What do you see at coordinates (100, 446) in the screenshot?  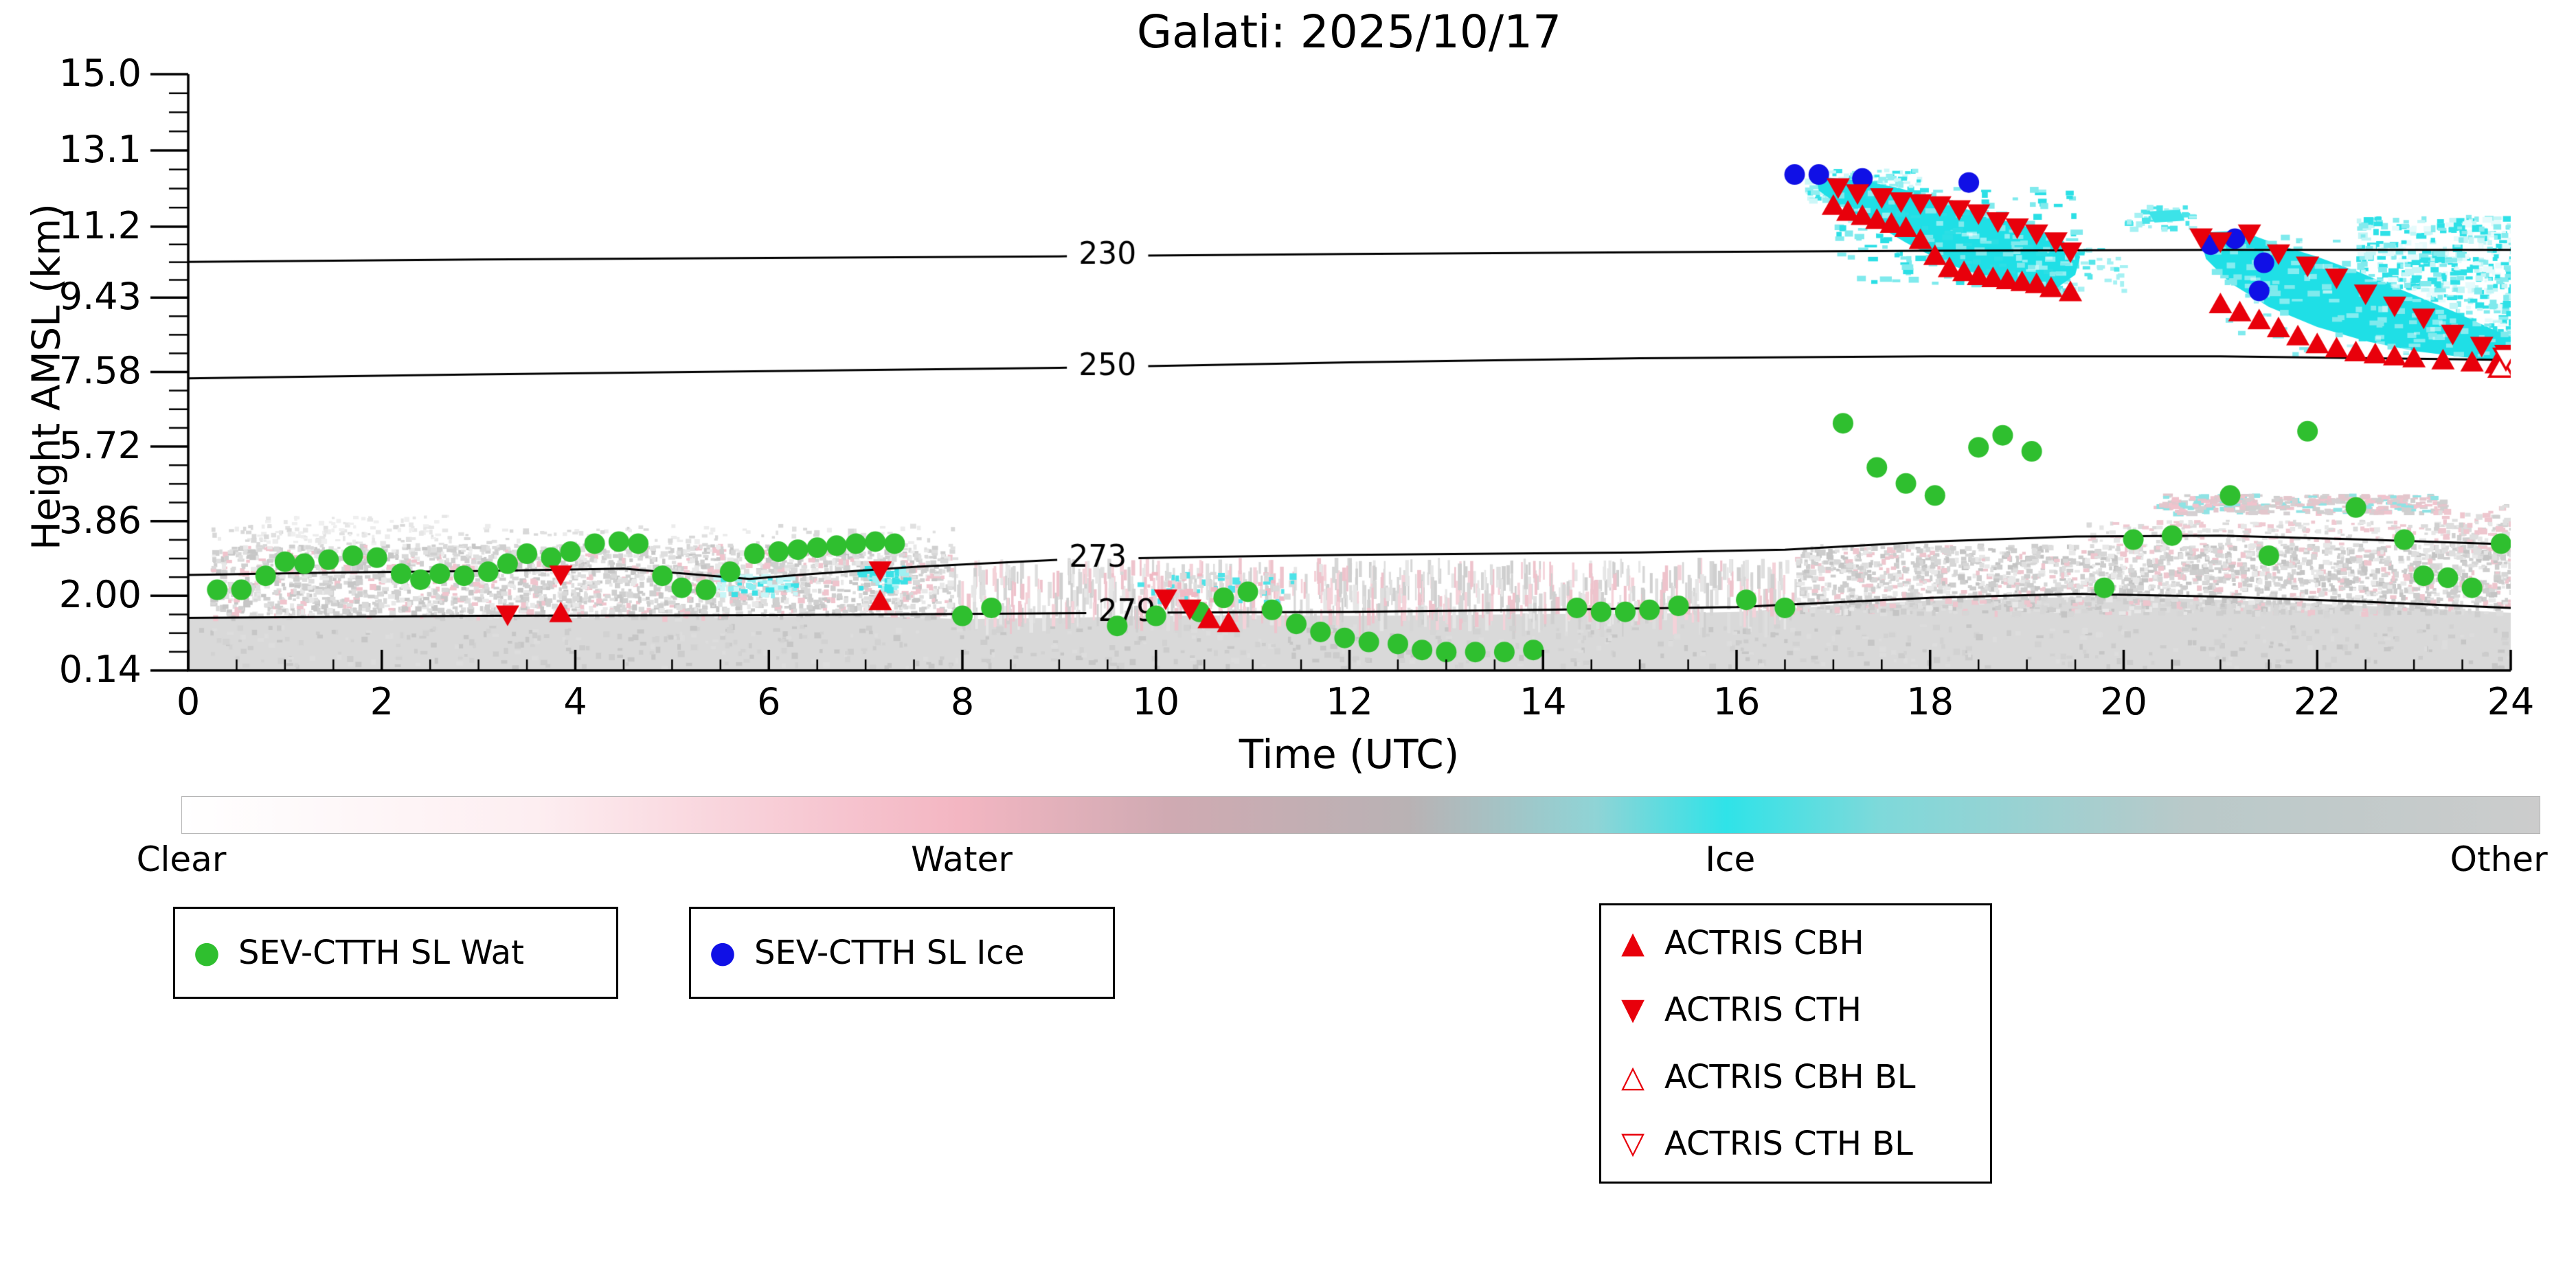 I see `y-tick-label: 5.72` at bounding box center [100, 446].